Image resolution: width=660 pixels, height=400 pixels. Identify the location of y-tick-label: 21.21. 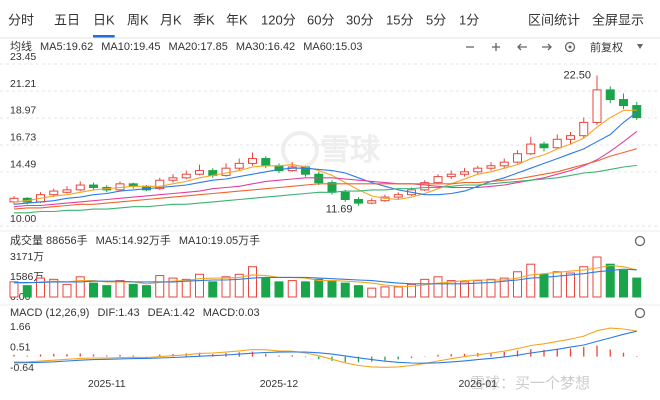
(23, 84).